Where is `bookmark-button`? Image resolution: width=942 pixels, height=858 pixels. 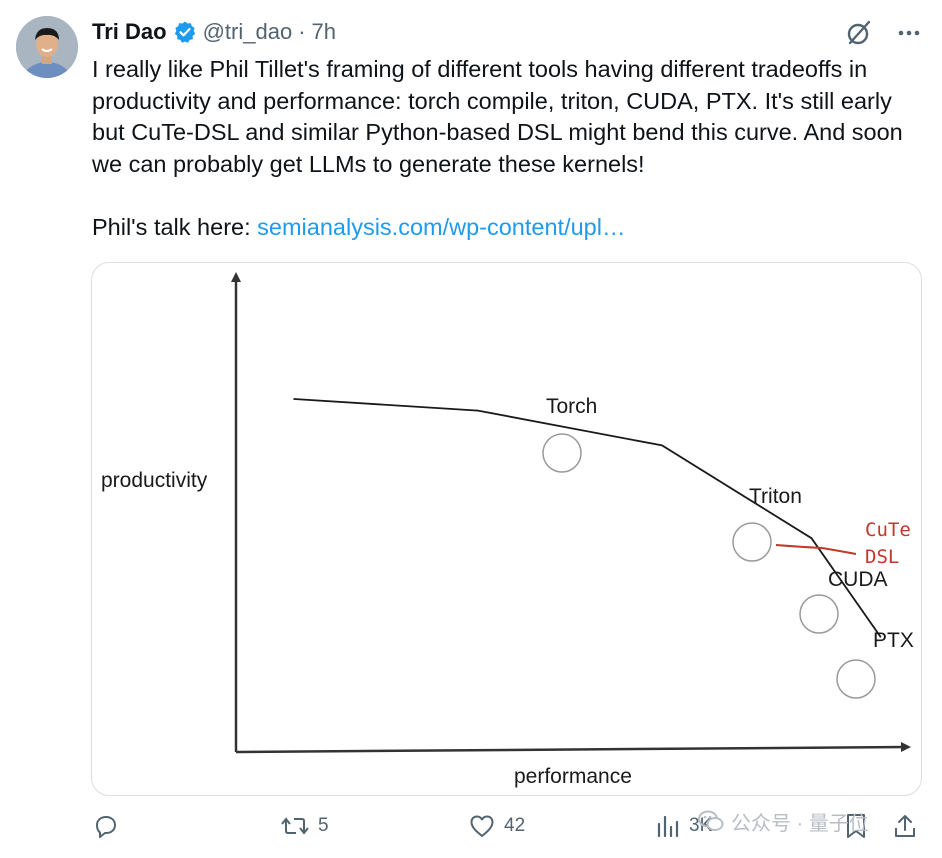 bookmark-button is located at coordinates (856, 826).